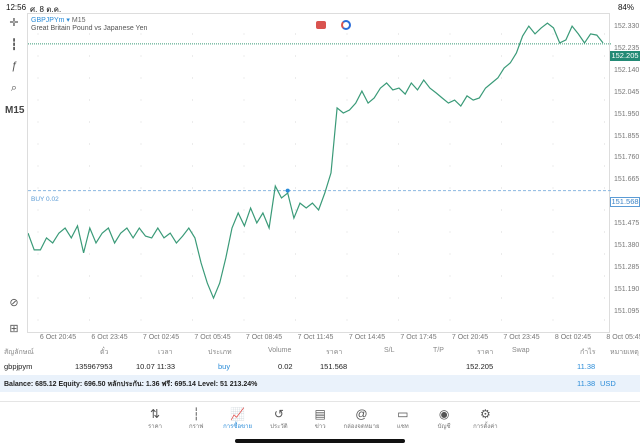  Describe the element at coordinates (19, 352) in the screenshot. I see `column-header: สัญลักษณ์` at that location.